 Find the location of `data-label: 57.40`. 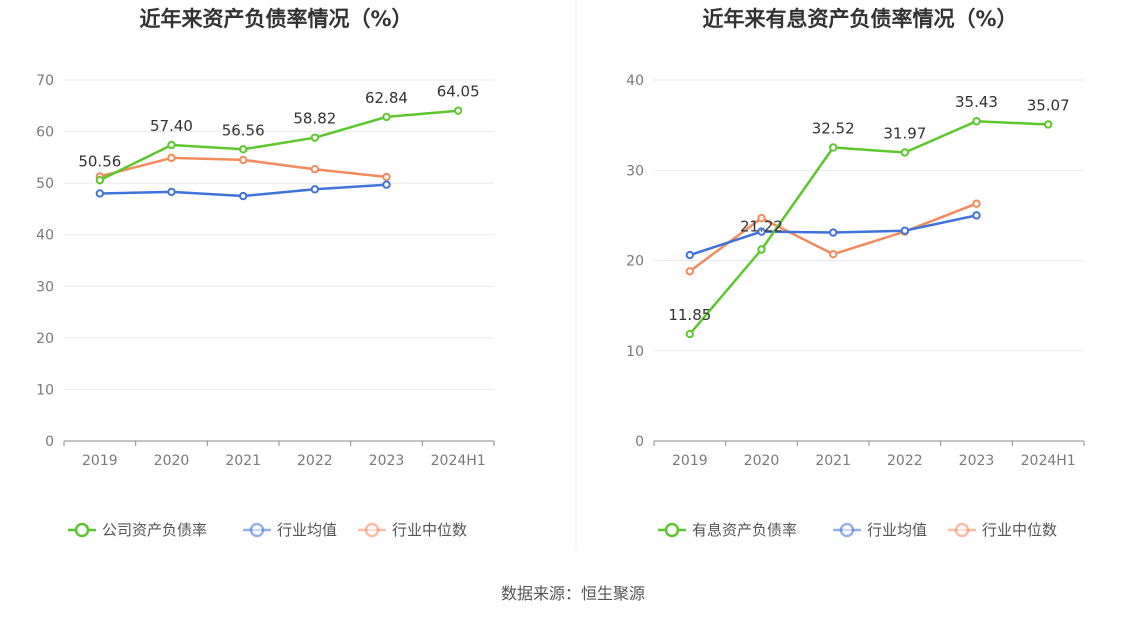

data-label: 57.40 is located at coordinates (171, 126).